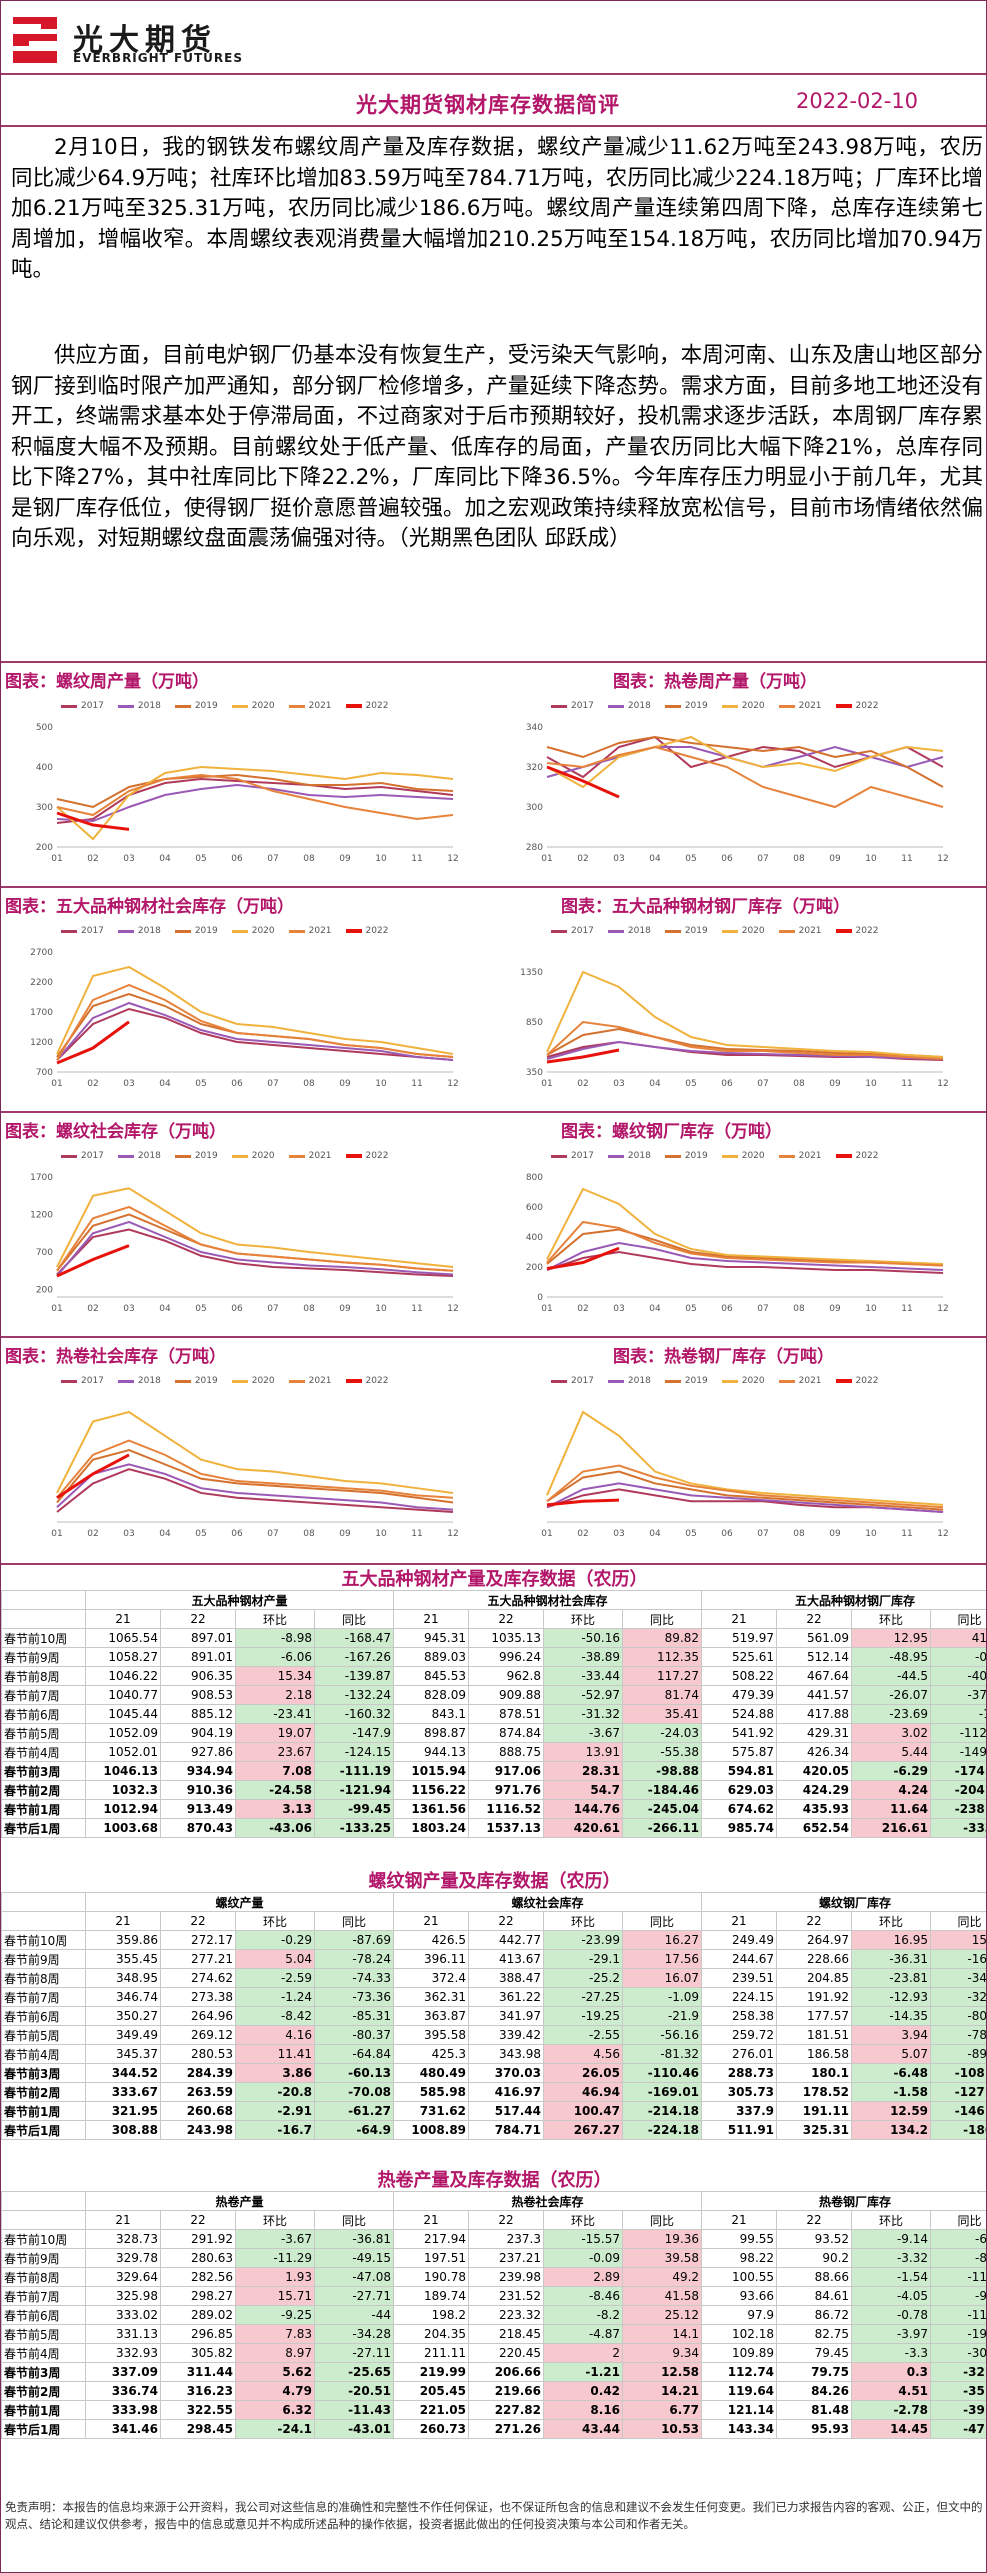 The image size is (987, 2573). Describe the element at coordinates (891, 2372) in the screenshot. I see `table-cell: 0.3` at that location.